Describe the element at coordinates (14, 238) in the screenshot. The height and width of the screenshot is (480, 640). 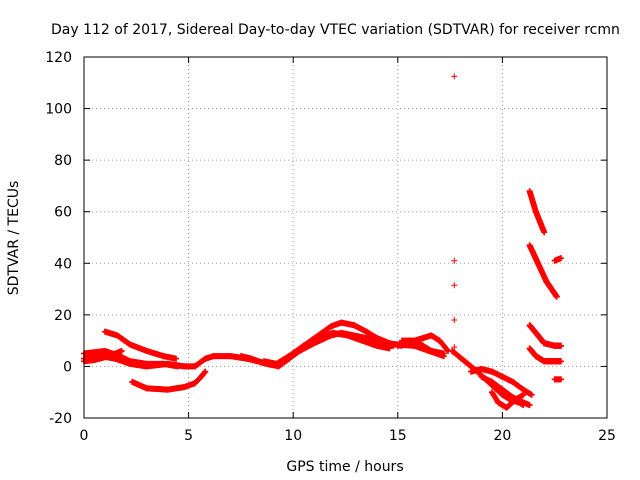
I see `y-axis-label: SDTVAR / TECUs` at that location.